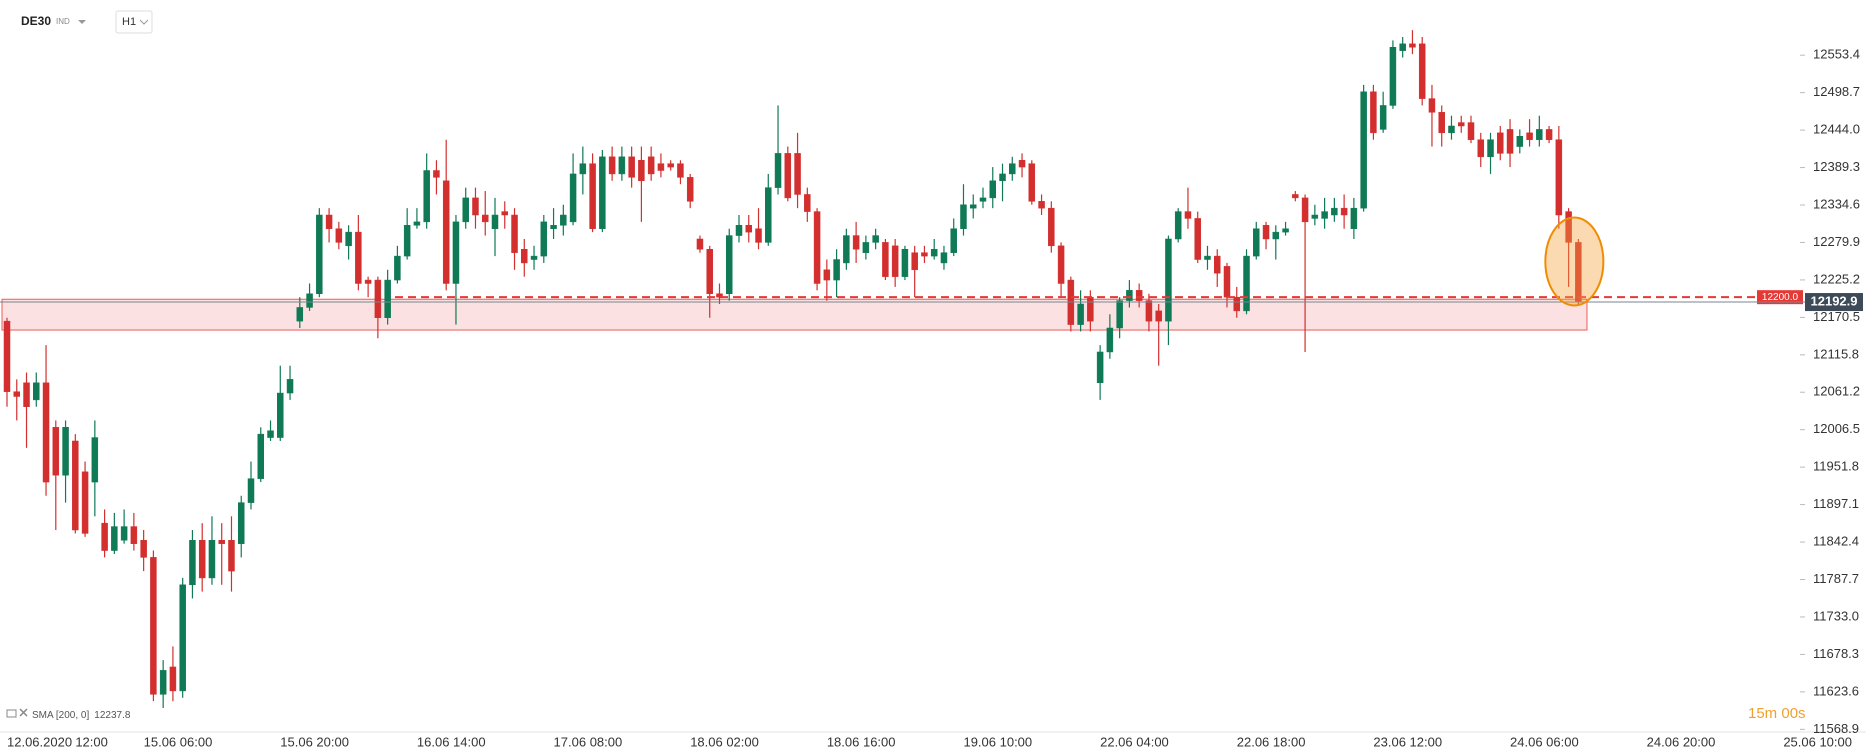 This screenshot has height=756, width=1866. What do you see at coordinates (1836, 653) in the screenshot?
I see `y-tick-label: 11678.3` at bounding box center [1836, 653].